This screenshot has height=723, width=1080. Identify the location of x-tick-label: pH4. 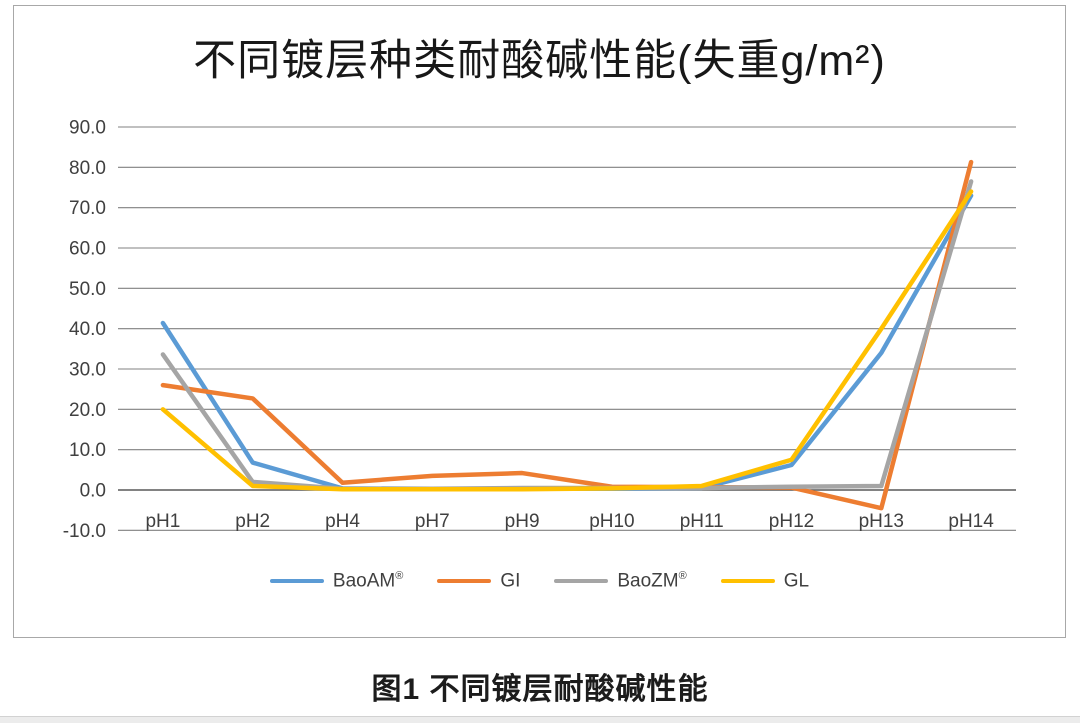
(342, 521).